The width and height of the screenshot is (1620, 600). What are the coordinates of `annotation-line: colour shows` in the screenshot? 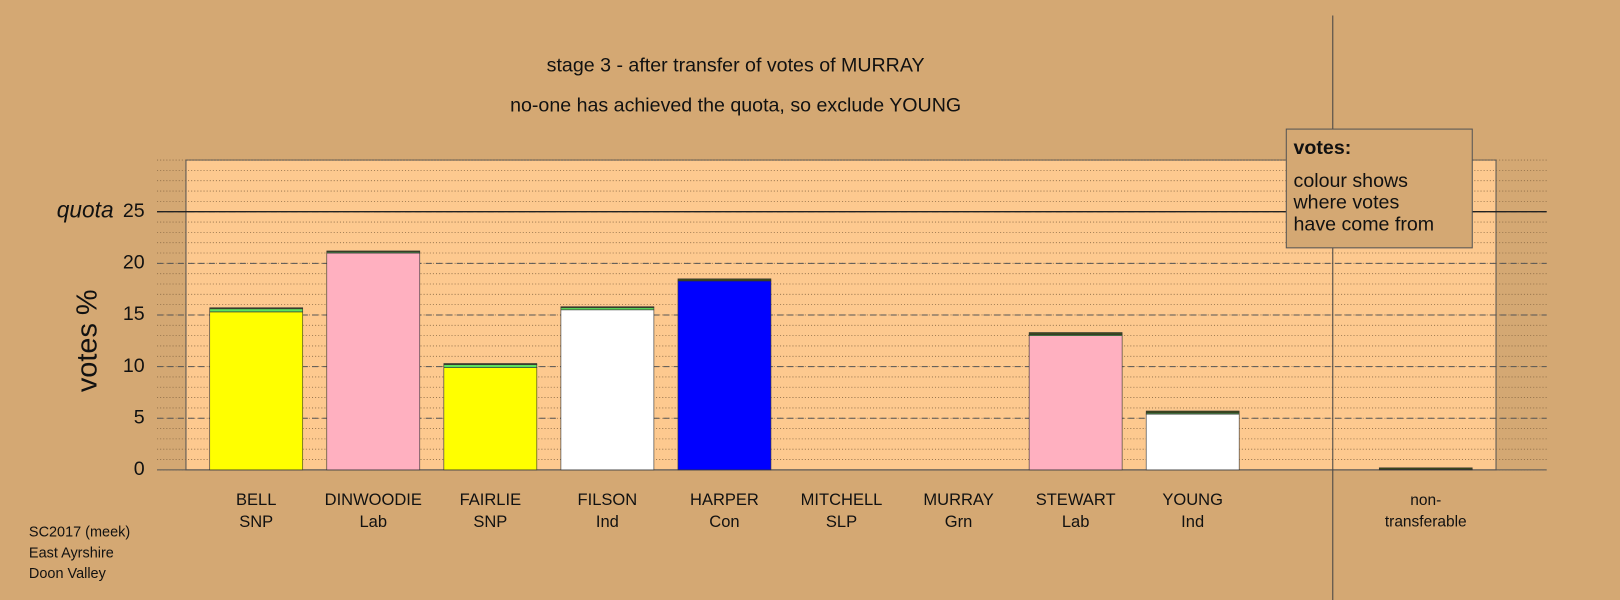 It's located at (1351, 181).